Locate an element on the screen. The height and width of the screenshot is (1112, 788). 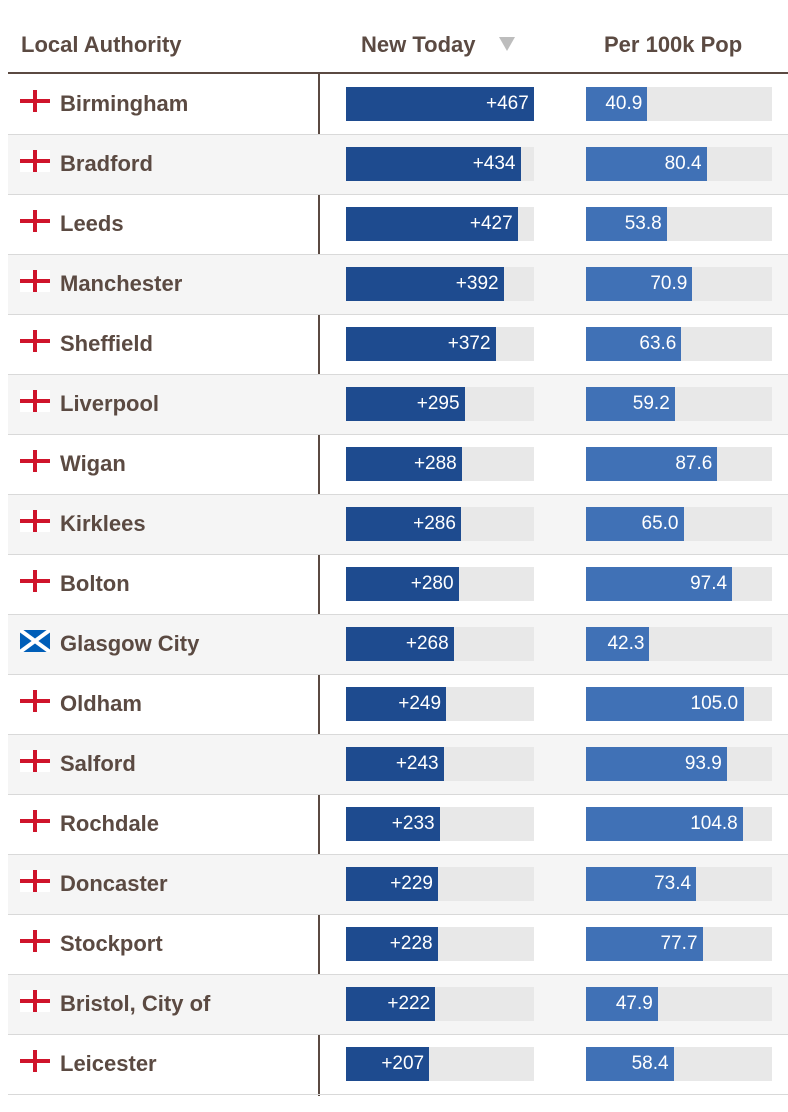
table-row: Bolton +280 97.4 is located at coordinates (398, 585).